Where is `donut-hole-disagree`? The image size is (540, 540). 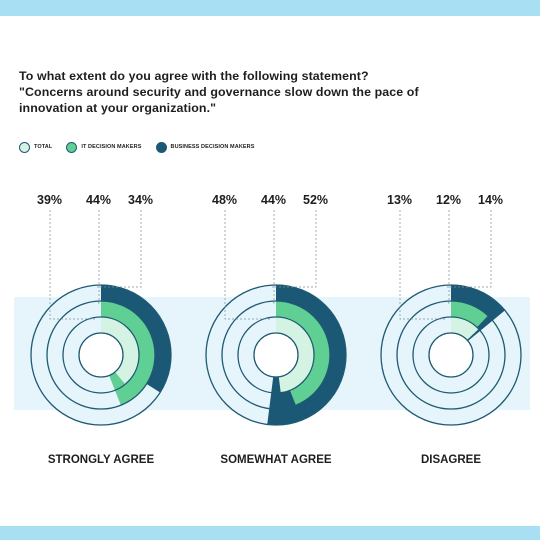
donut-hole-disagree is located at coordinates (451, 355).